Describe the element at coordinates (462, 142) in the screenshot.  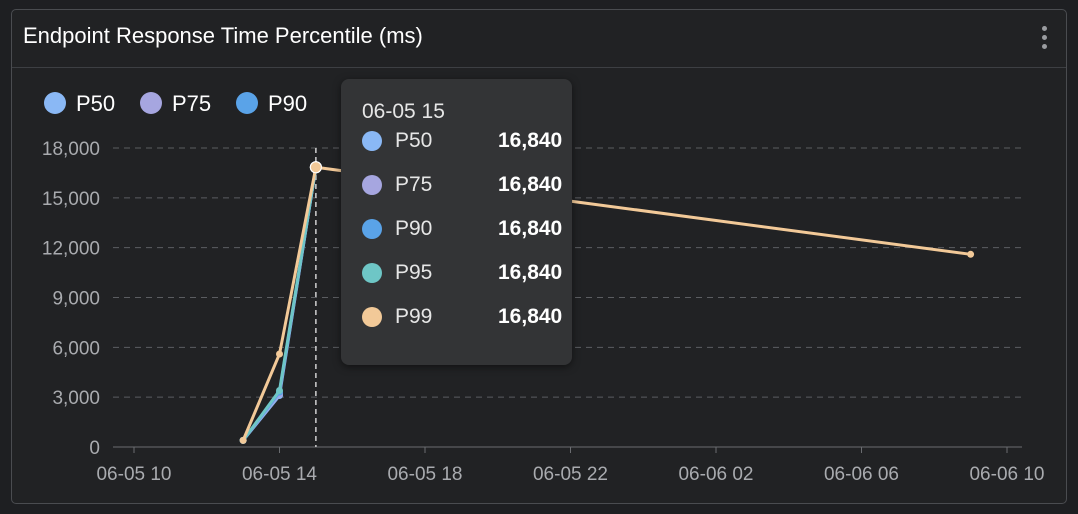
I see `tooltip-row: P50 16,840` at that location.